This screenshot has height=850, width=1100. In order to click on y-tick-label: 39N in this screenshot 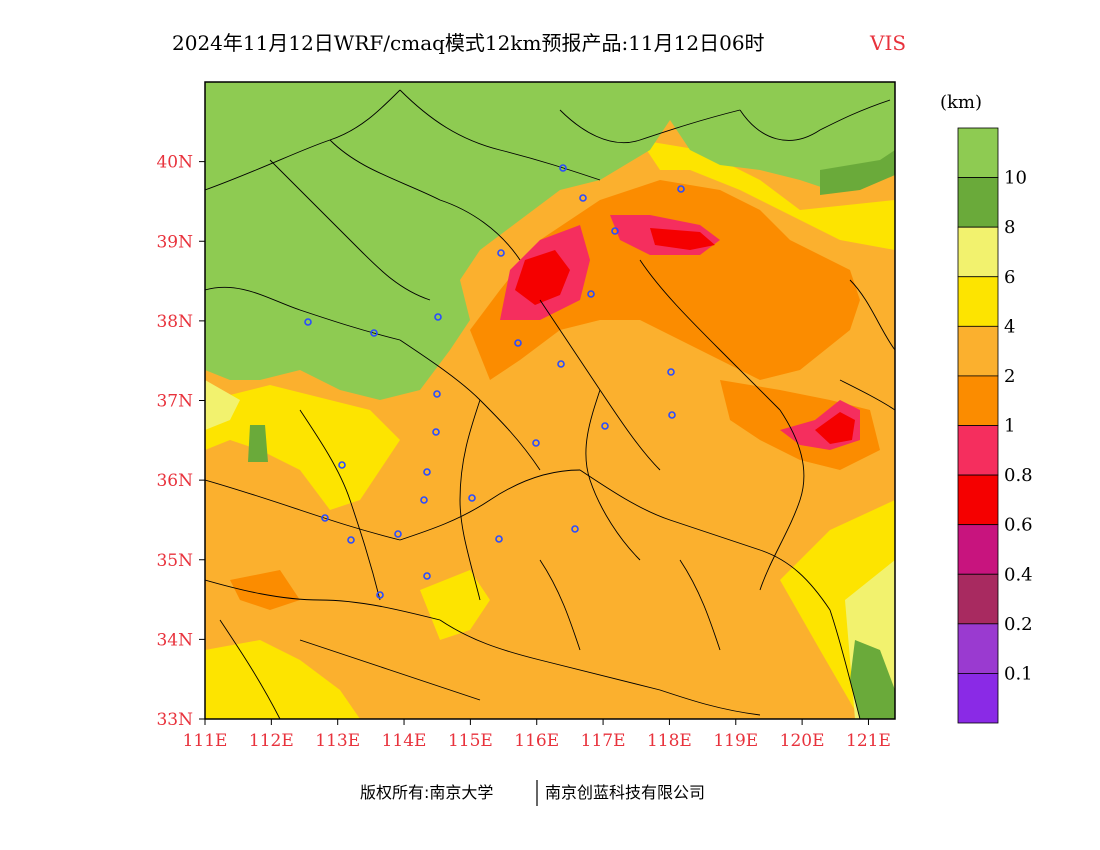, I will do `click(174, 242)`.